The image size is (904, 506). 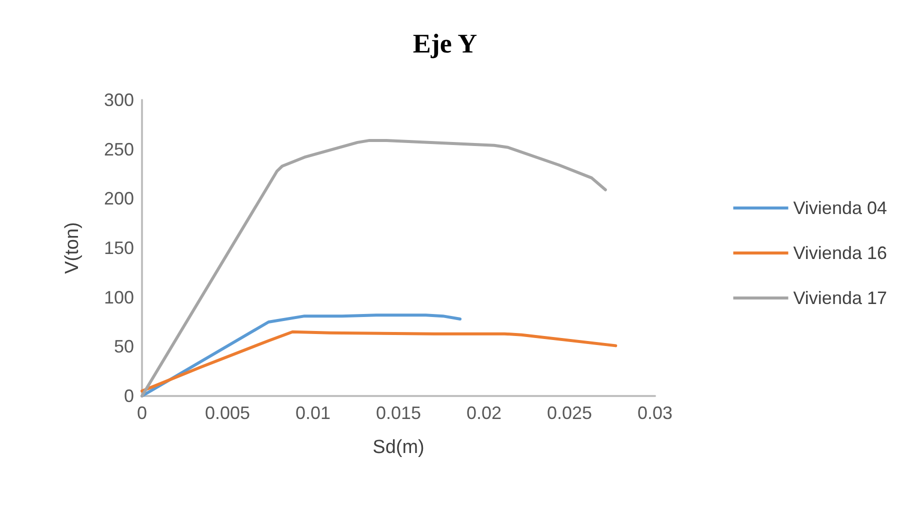 What do you see at coordinates (399, 413) in the screenshot?
I see `x-tick-label: 0.015` at bounding box center [399, 413].